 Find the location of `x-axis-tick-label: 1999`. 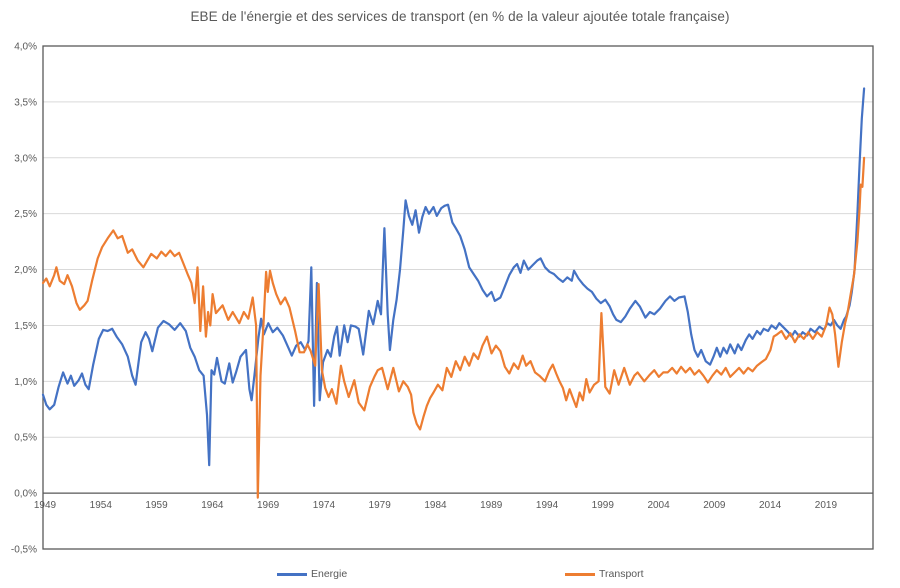

x-axis-tick-label: 1999 is located at coordinates (603, 505).